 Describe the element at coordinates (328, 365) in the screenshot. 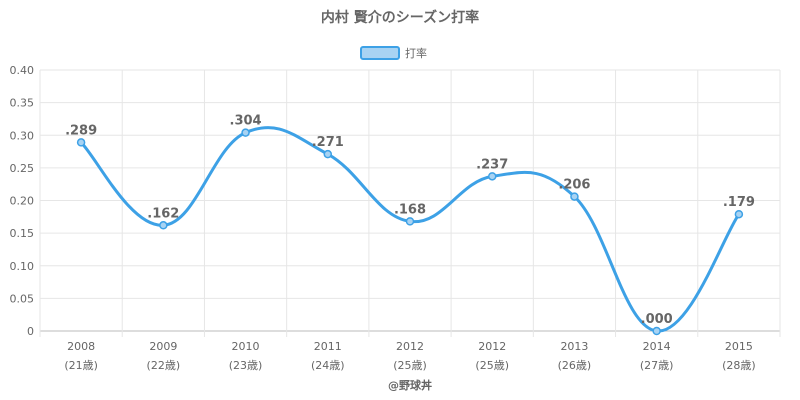

I see `x-tick-age-label: (24歳)` at that location.